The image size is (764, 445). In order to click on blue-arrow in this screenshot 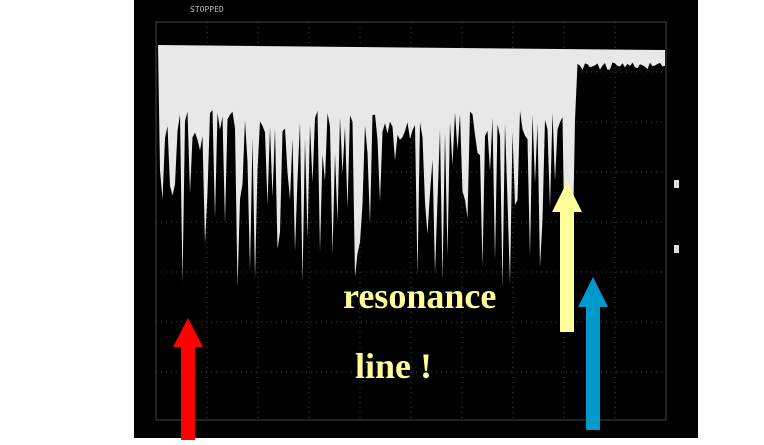, I will do `click(593, 353)`.